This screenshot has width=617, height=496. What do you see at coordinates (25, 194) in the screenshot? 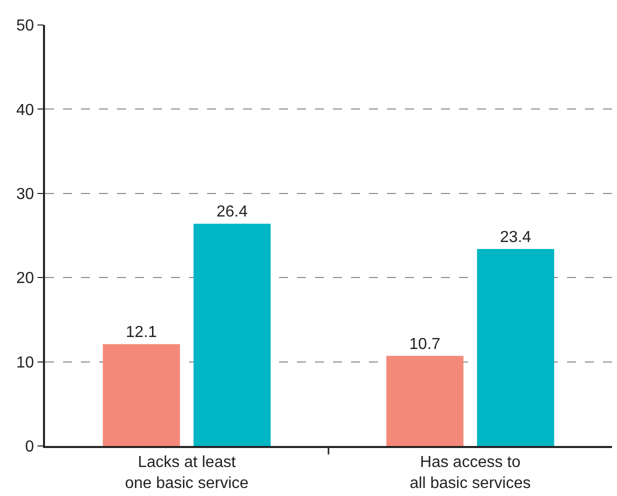
I see `y-tick-label: 30` at bounding box center [25, 194].